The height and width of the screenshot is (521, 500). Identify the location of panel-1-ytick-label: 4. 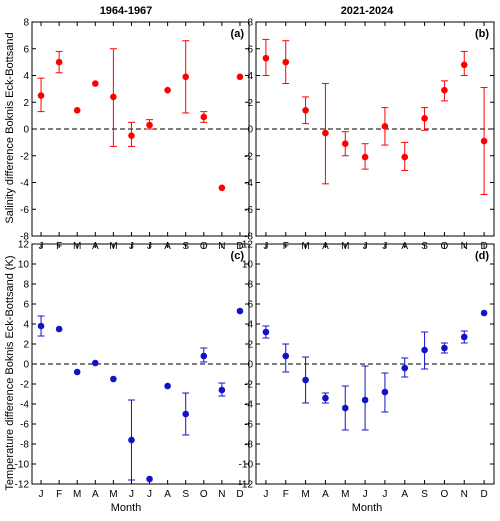
(26, 76).